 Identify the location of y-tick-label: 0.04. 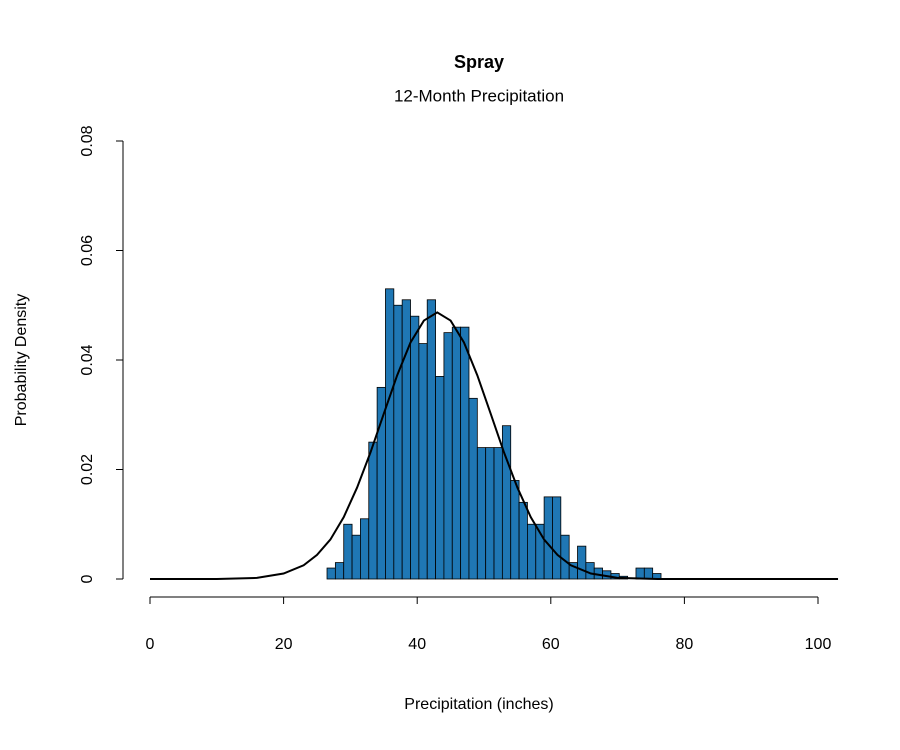
(87, 359).